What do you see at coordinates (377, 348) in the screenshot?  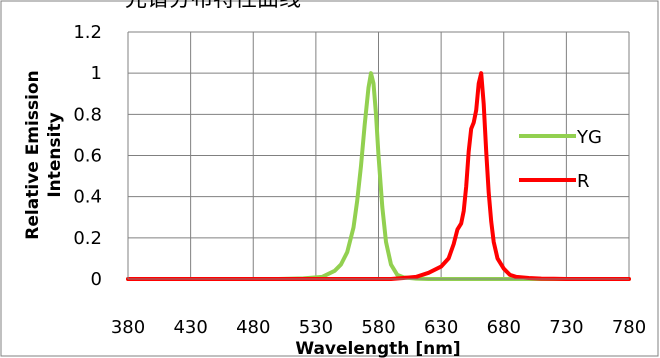 I see `x-axis-title: Wavelength [nm]` at bounding box center [377, 348].